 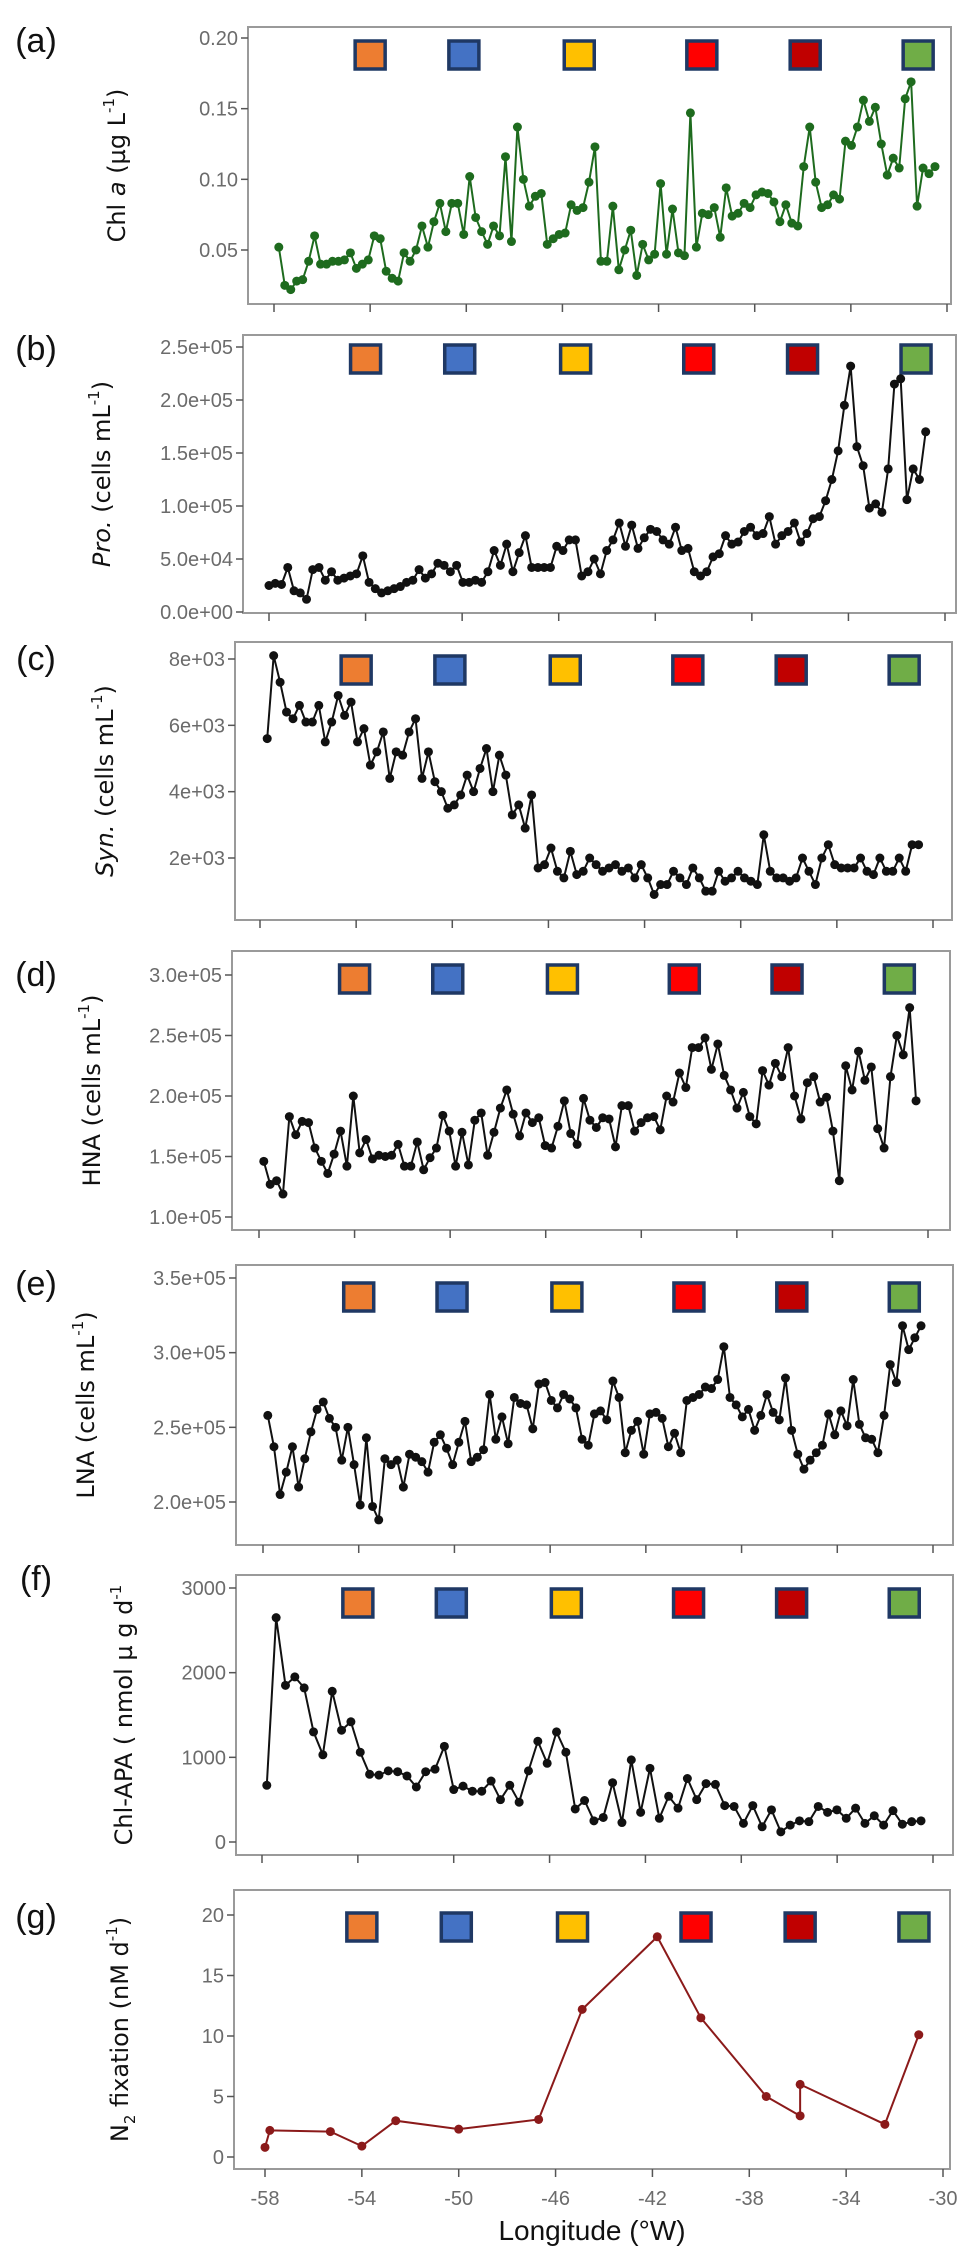 I want to click on y-axis-title-part: ), so click(x=92, y=999).